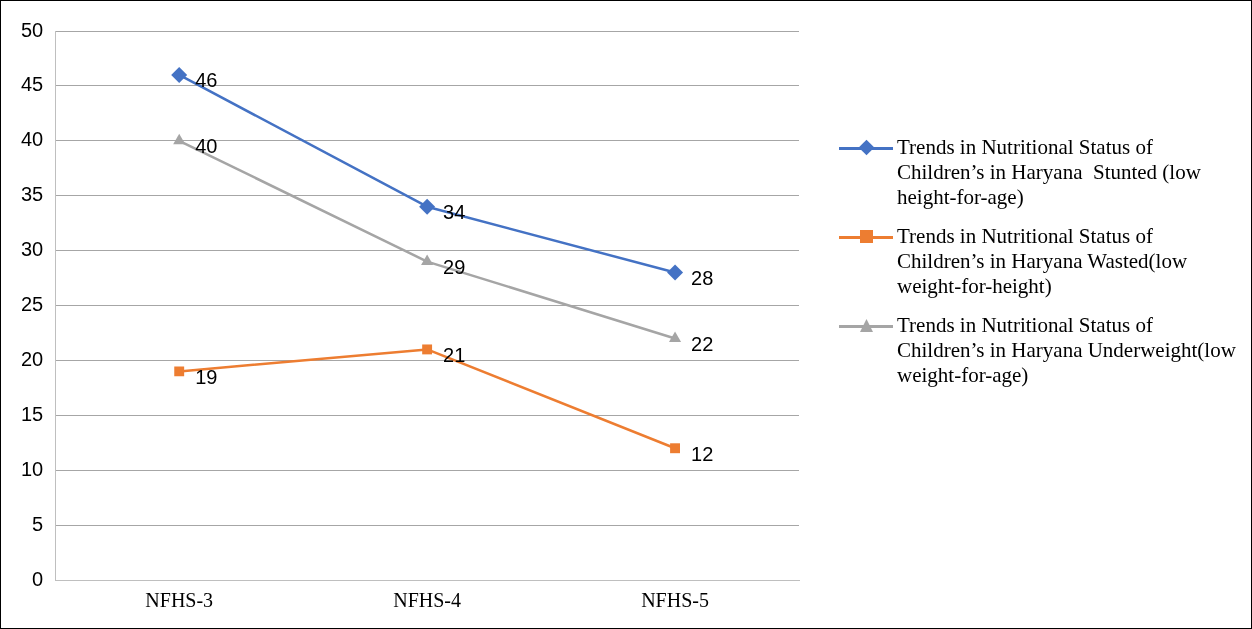 Image resolution: width=1252 pixels, height=629 pixels. What do you see at coordinates (32, 194) in the screenshot?
I see `y-tick-label: 35` at bounding box center [32, 194].